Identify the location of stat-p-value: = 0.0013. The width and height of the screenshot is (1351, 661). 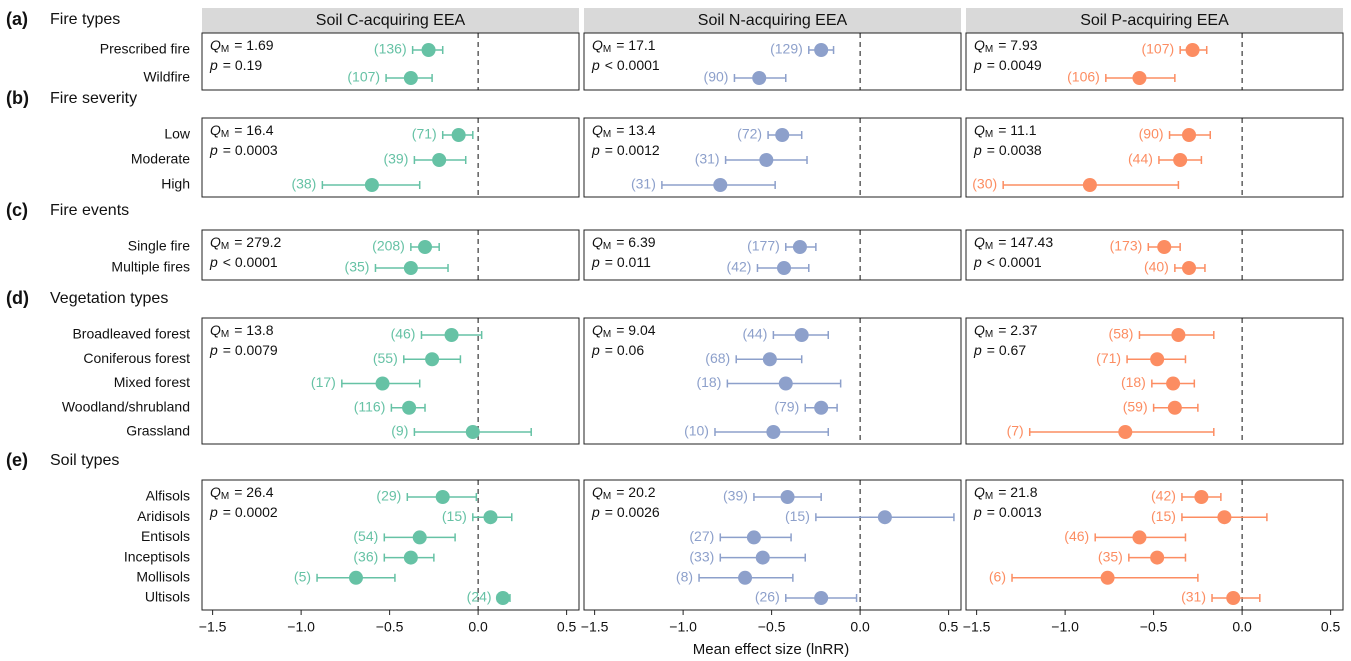
(1014, 512).